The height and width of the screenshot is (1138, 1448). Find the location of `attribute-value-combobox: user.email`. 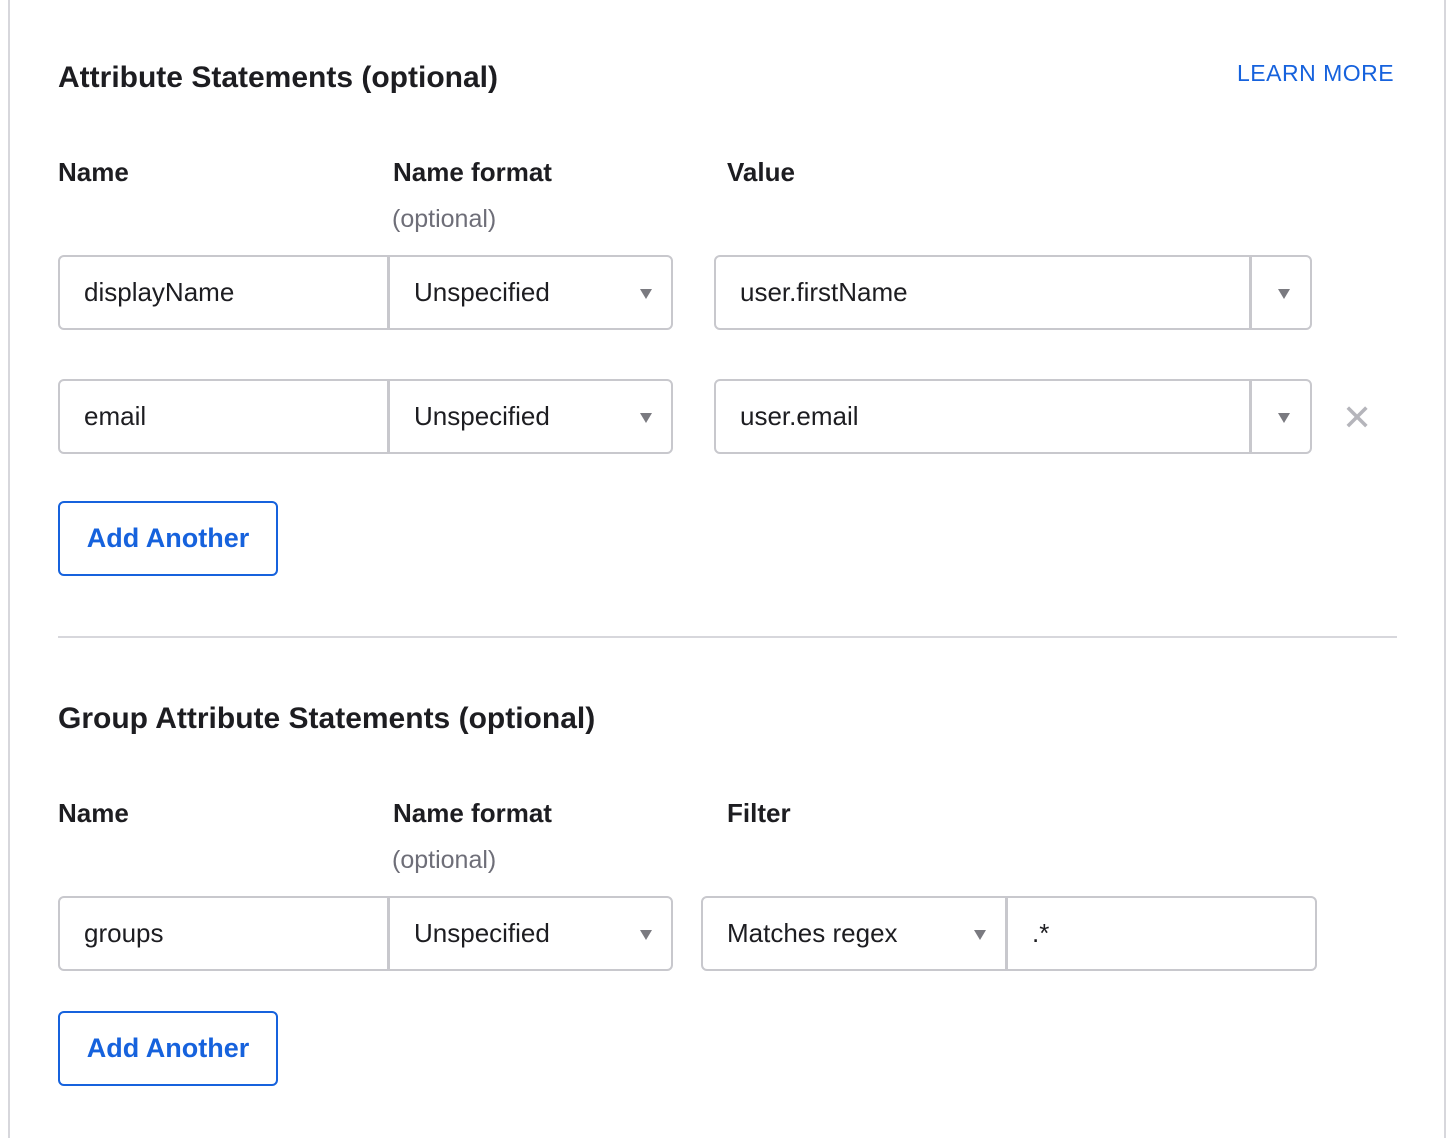

attribute-value-combobox: user.email is located at coordinates (1013, 416).